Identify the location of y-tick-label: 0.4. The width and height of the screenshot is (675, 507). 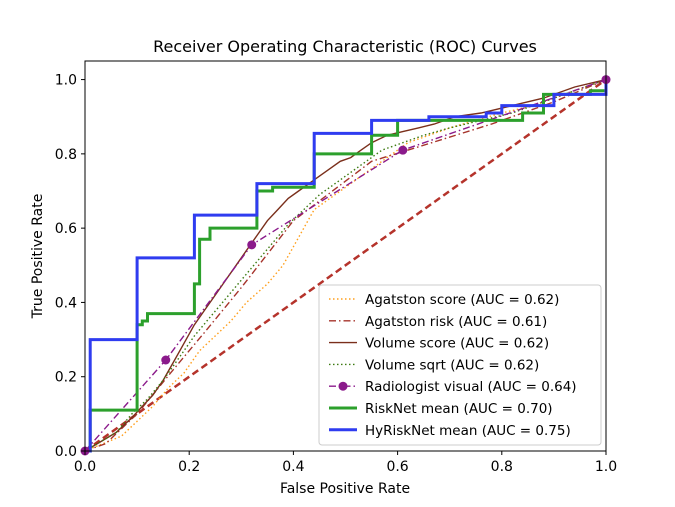
(66, 303).